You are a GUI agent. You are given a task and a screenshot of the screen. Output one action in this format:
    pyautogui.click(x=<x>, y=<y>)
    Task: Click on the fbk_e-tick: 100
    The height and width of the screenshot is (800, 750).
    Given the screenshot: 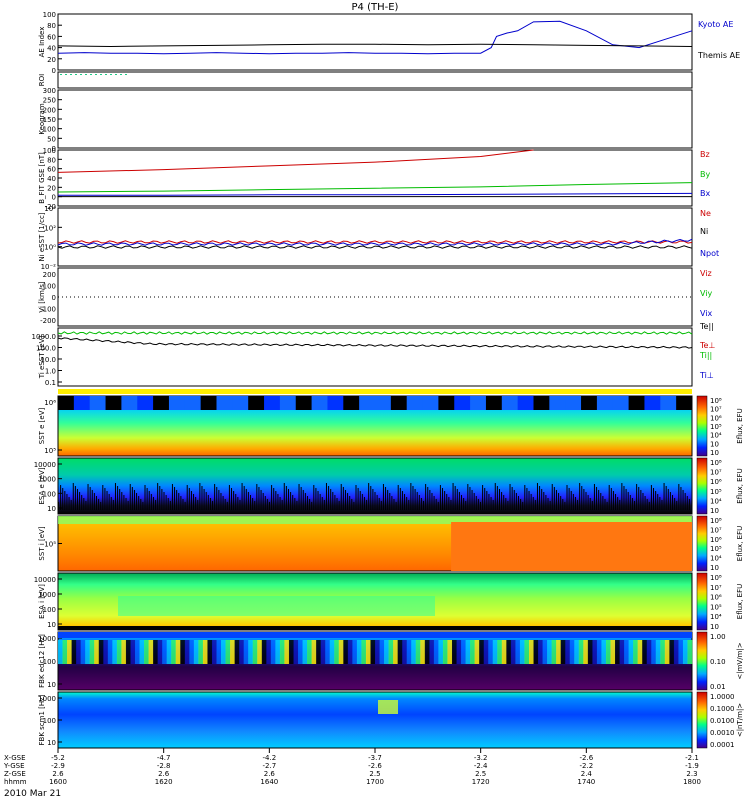 What is the action you would take?
    pyautogui.click(x=49, y=662)
    